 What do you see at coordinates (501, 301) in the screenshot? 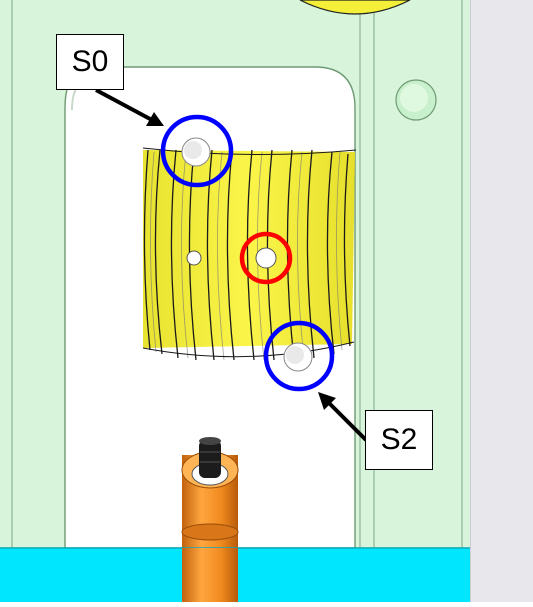
I see `gray-panel` at bounding box center [501, 301].